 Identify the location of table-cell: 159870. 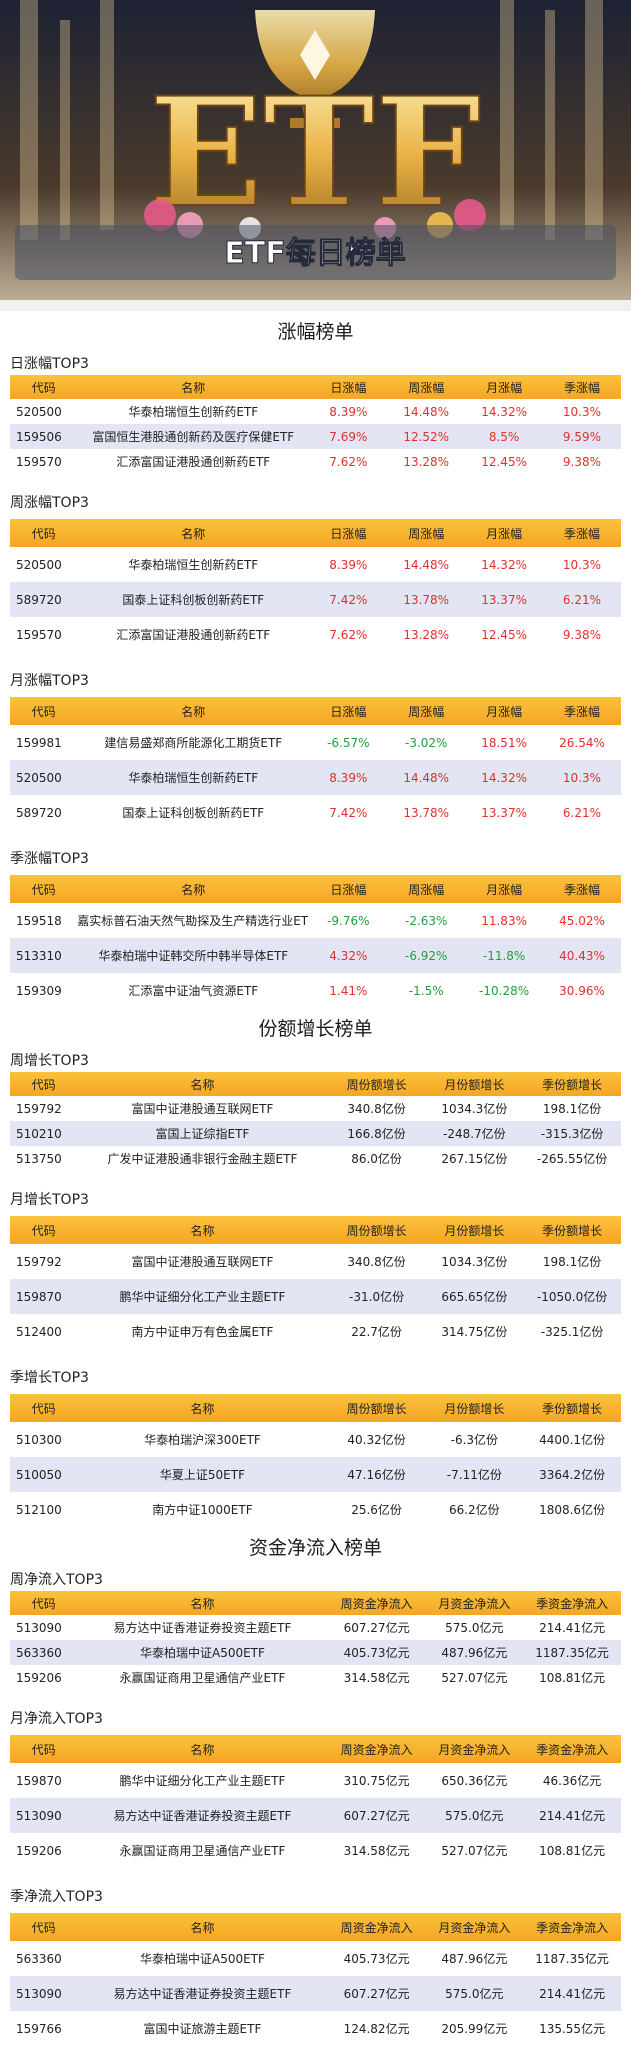
(39, 1296).